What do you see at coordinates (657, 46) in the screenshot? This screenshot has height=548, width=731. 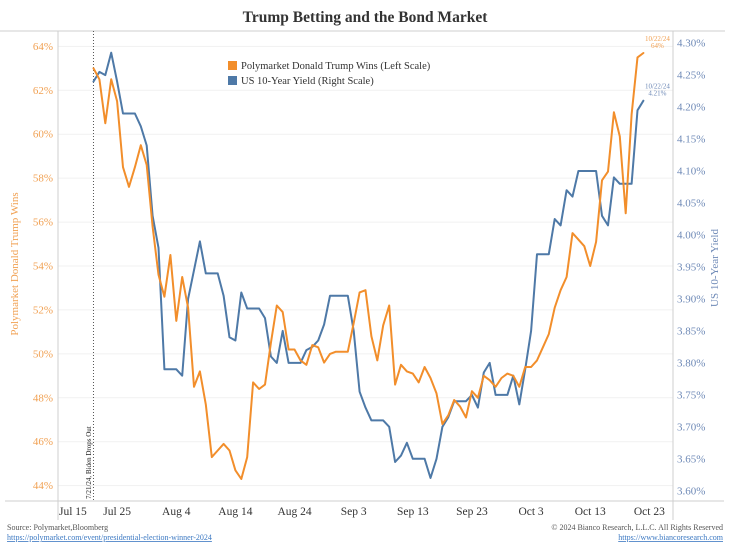 I see `end-label-value-polymarket: 64%` at bounding box center [657, 46].